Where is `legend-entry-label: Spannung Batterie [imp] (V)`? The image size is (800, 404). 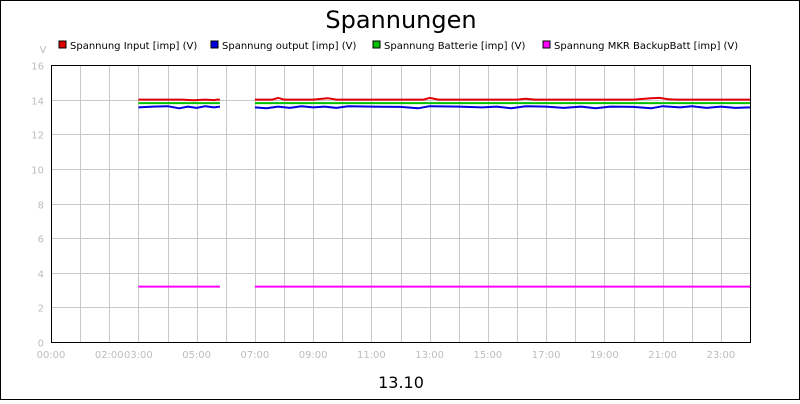 legend-entry-label: Spannung Batterie [imp] (V) is located at coordinates (454, 46).